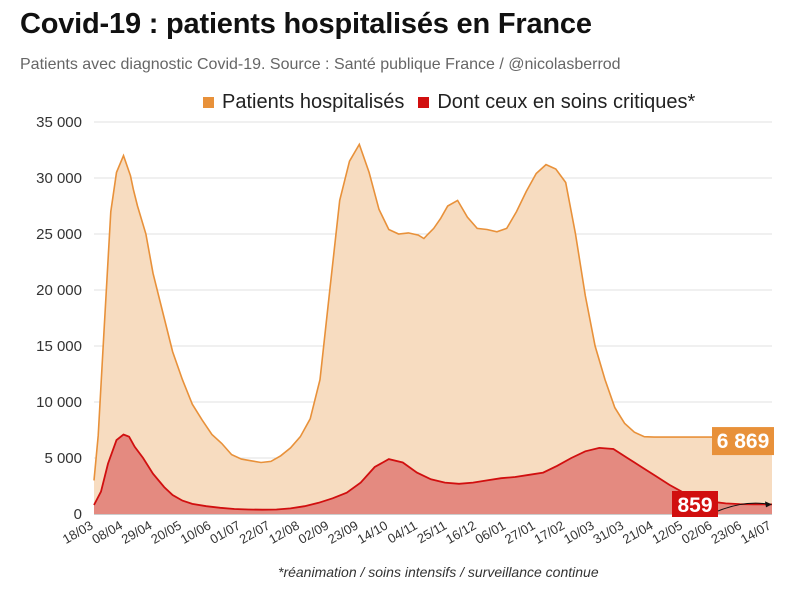 The height and width of the screenshot is (592, 793). I want to click on critical-pointer-arrowhead, so click(768, 504).